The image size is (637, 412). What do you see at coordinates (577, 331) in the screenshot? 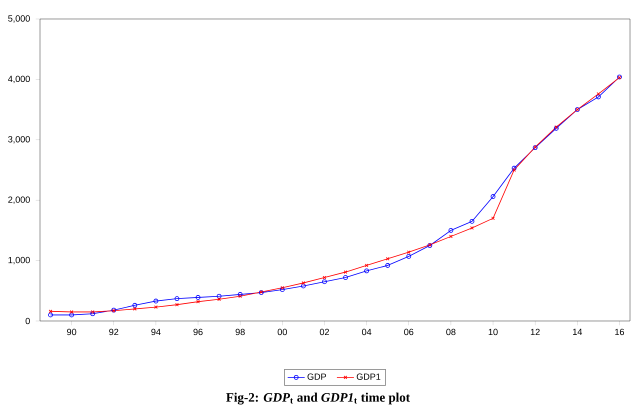
I see `x-tick-label: 14` at bounding box center [577, 331].